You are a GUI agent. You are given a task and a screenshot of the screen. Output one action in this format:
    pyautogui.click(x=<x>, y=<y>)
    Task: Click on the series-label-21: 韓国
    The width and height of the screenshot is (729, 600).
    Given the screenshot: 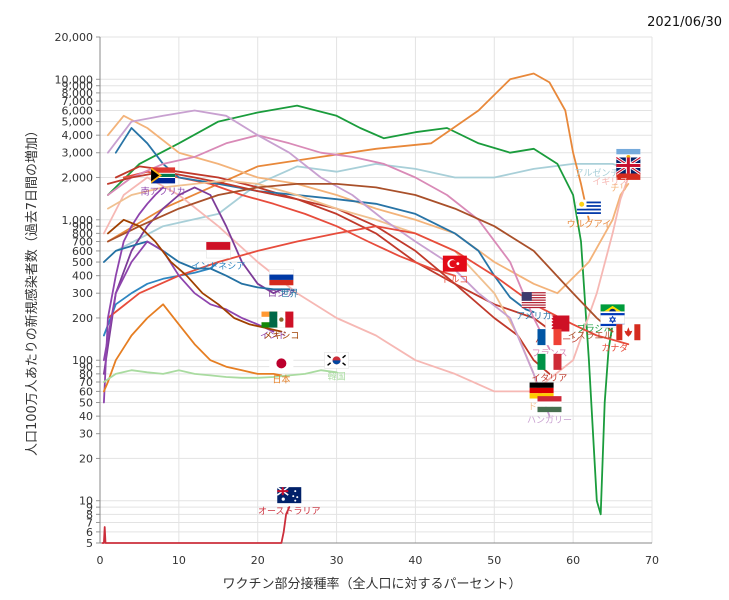 What is the action you would take?
    pyautogui.click(x=337, y=376)
    